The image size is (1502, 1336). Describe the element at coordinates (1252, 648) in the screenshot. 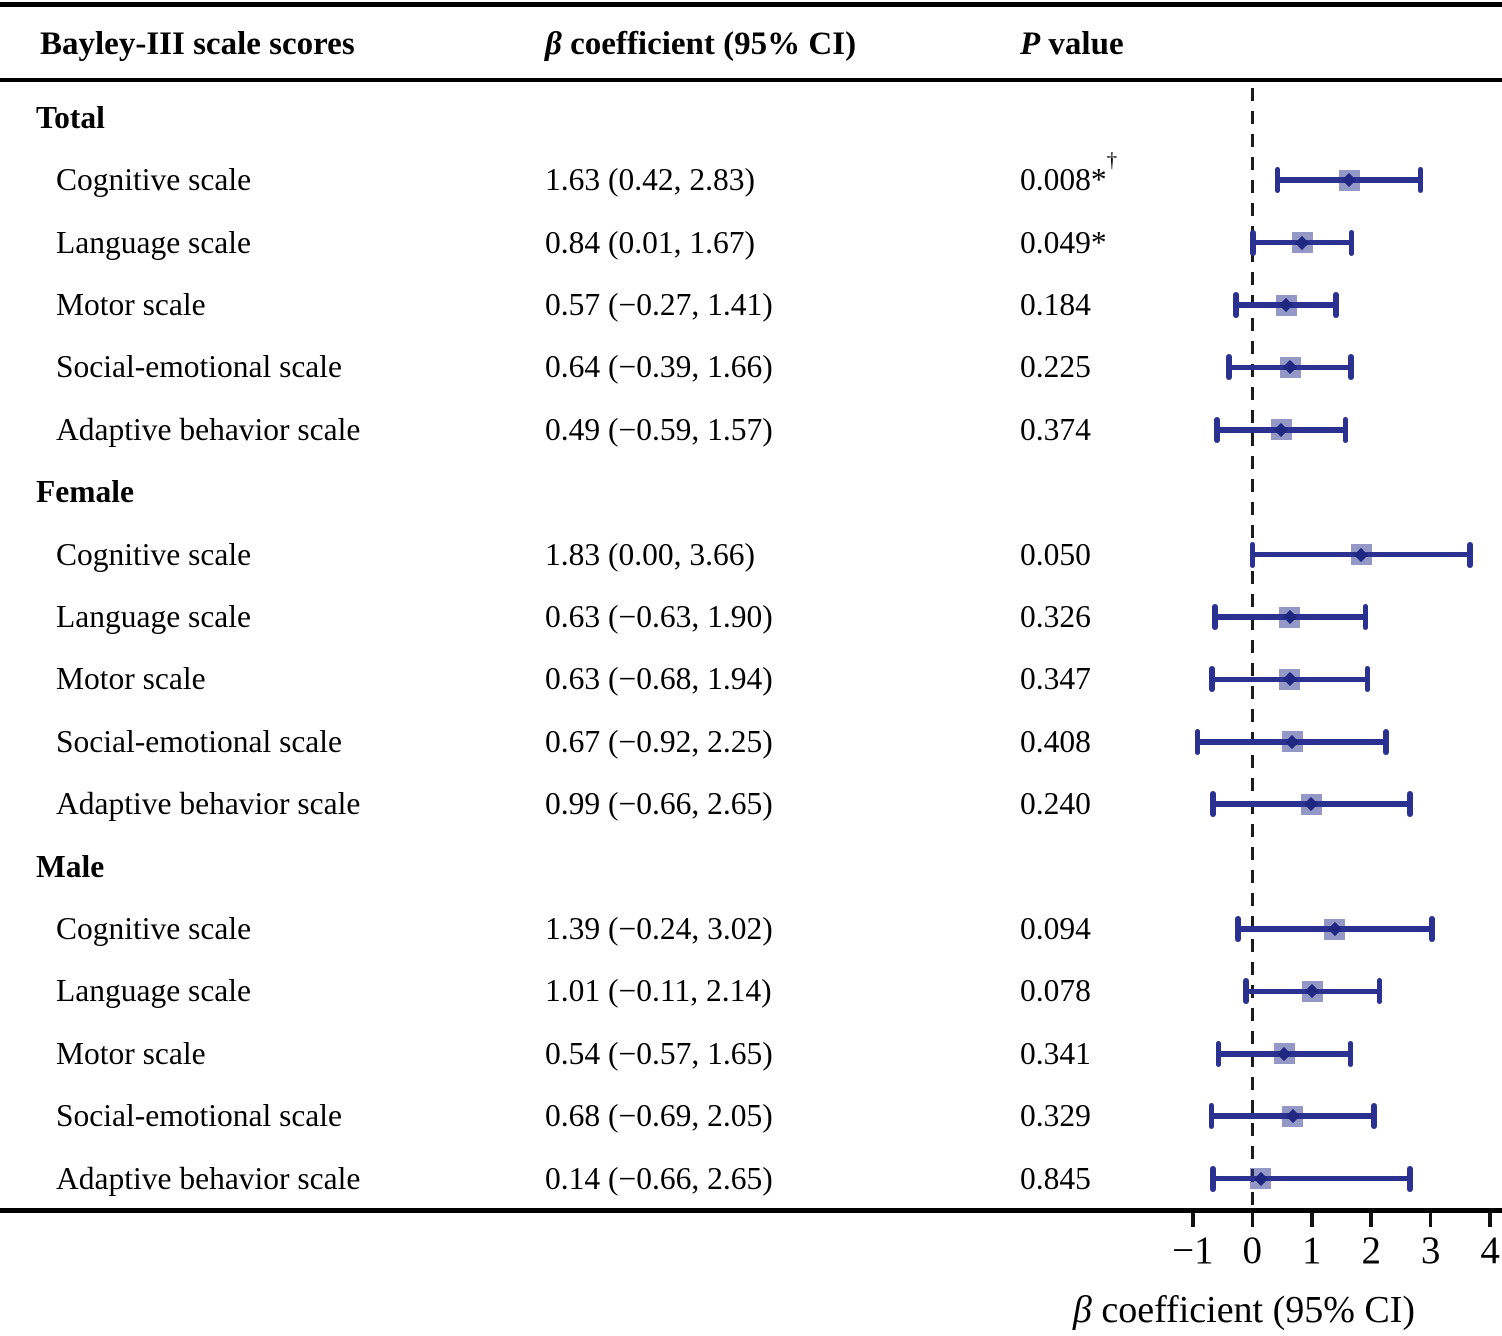

I see `zero-dashed-line` at that location.